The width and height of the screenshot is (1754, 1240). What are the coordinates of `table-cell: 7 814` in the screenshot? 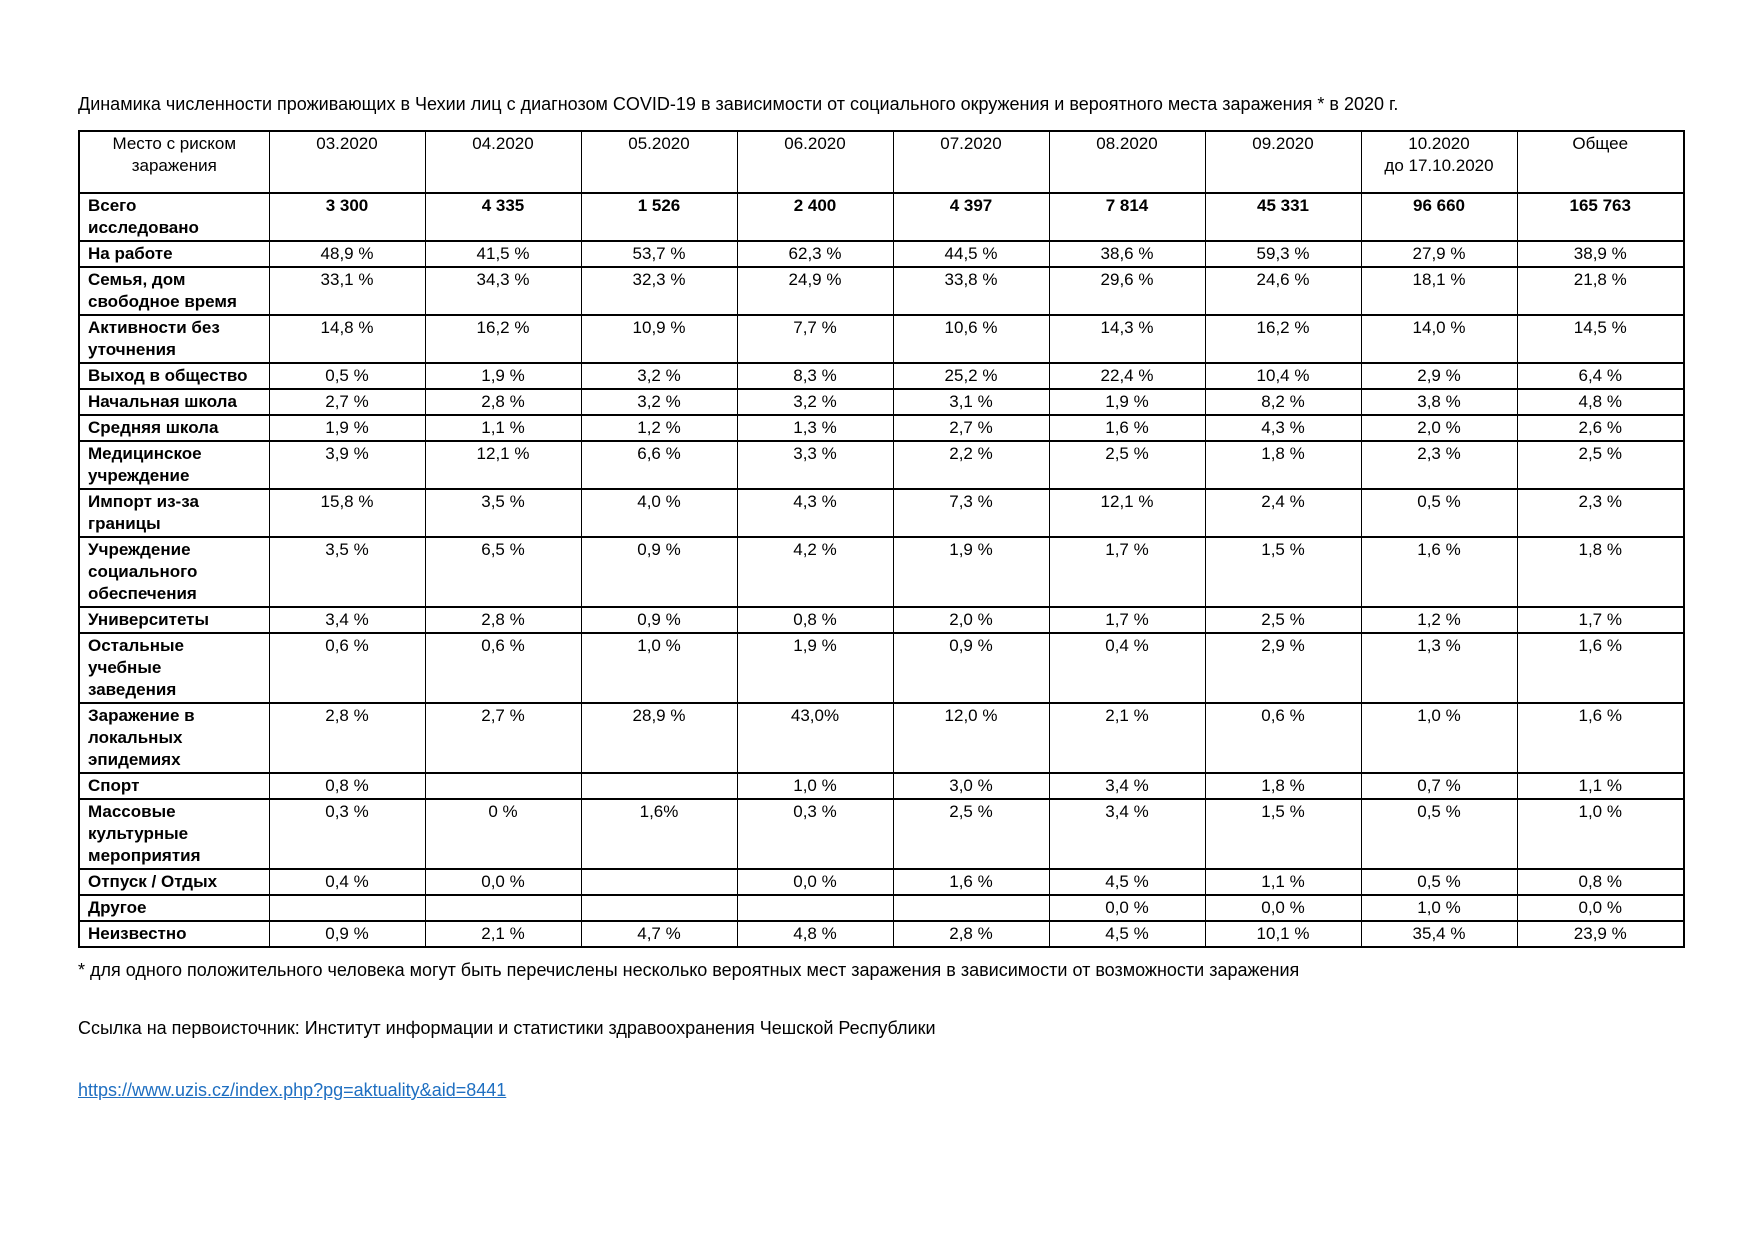 It's located at (1127, 217).